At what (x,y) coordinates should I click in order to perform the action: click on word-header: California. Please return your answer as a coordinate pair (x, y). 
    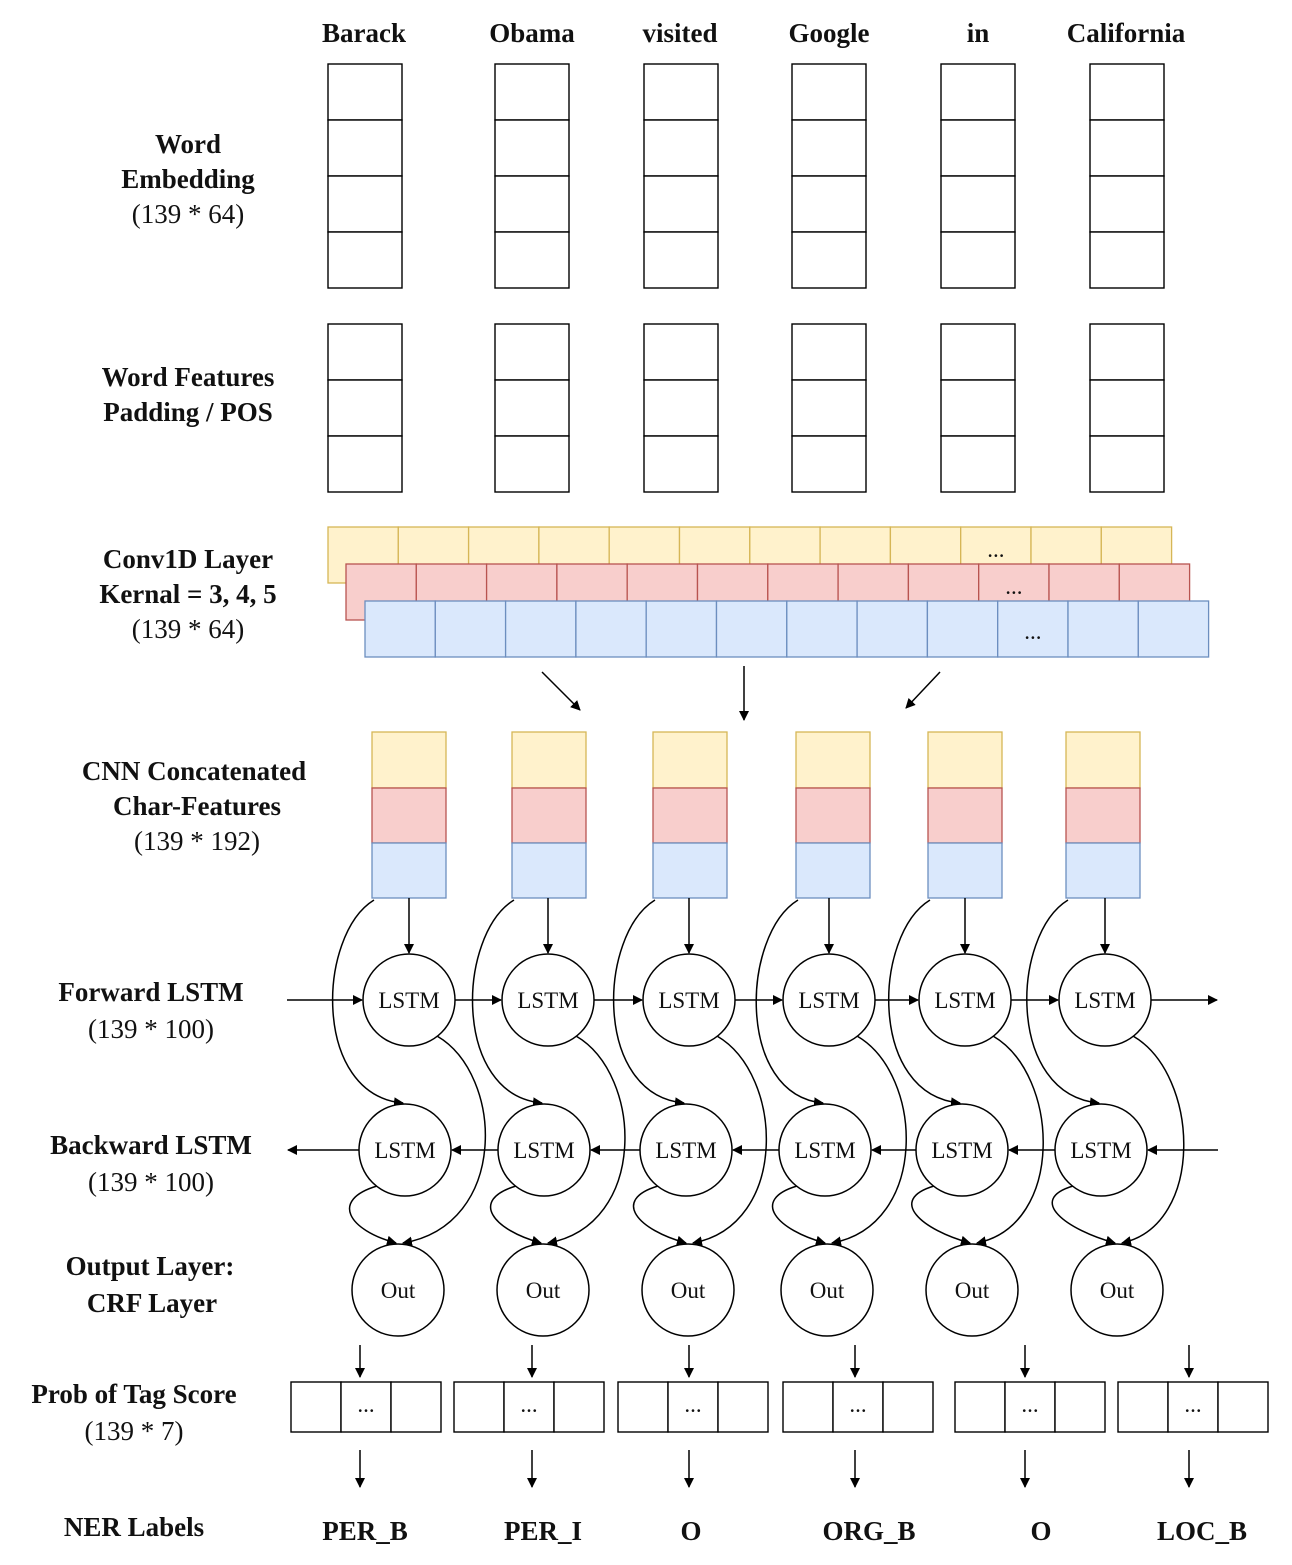
    Looking at the image, I should click on (1126, 33).